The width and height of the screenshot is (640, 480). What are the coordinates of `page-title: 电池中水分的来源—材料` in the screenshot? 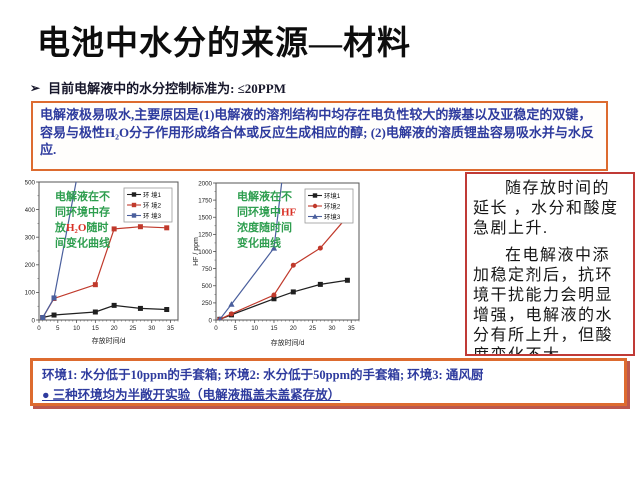 It's located at (224, 44).